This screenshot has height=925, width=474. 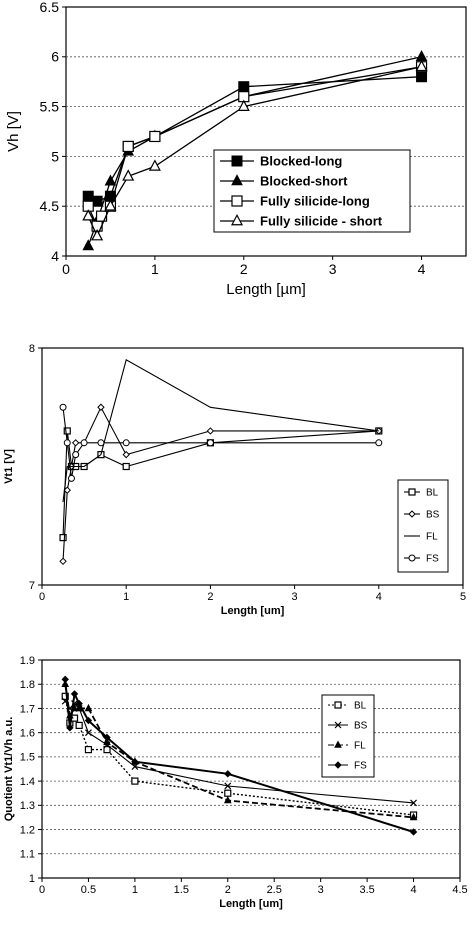 I want to click on y-tick-label: 1.6, so click(x=27, y=734).